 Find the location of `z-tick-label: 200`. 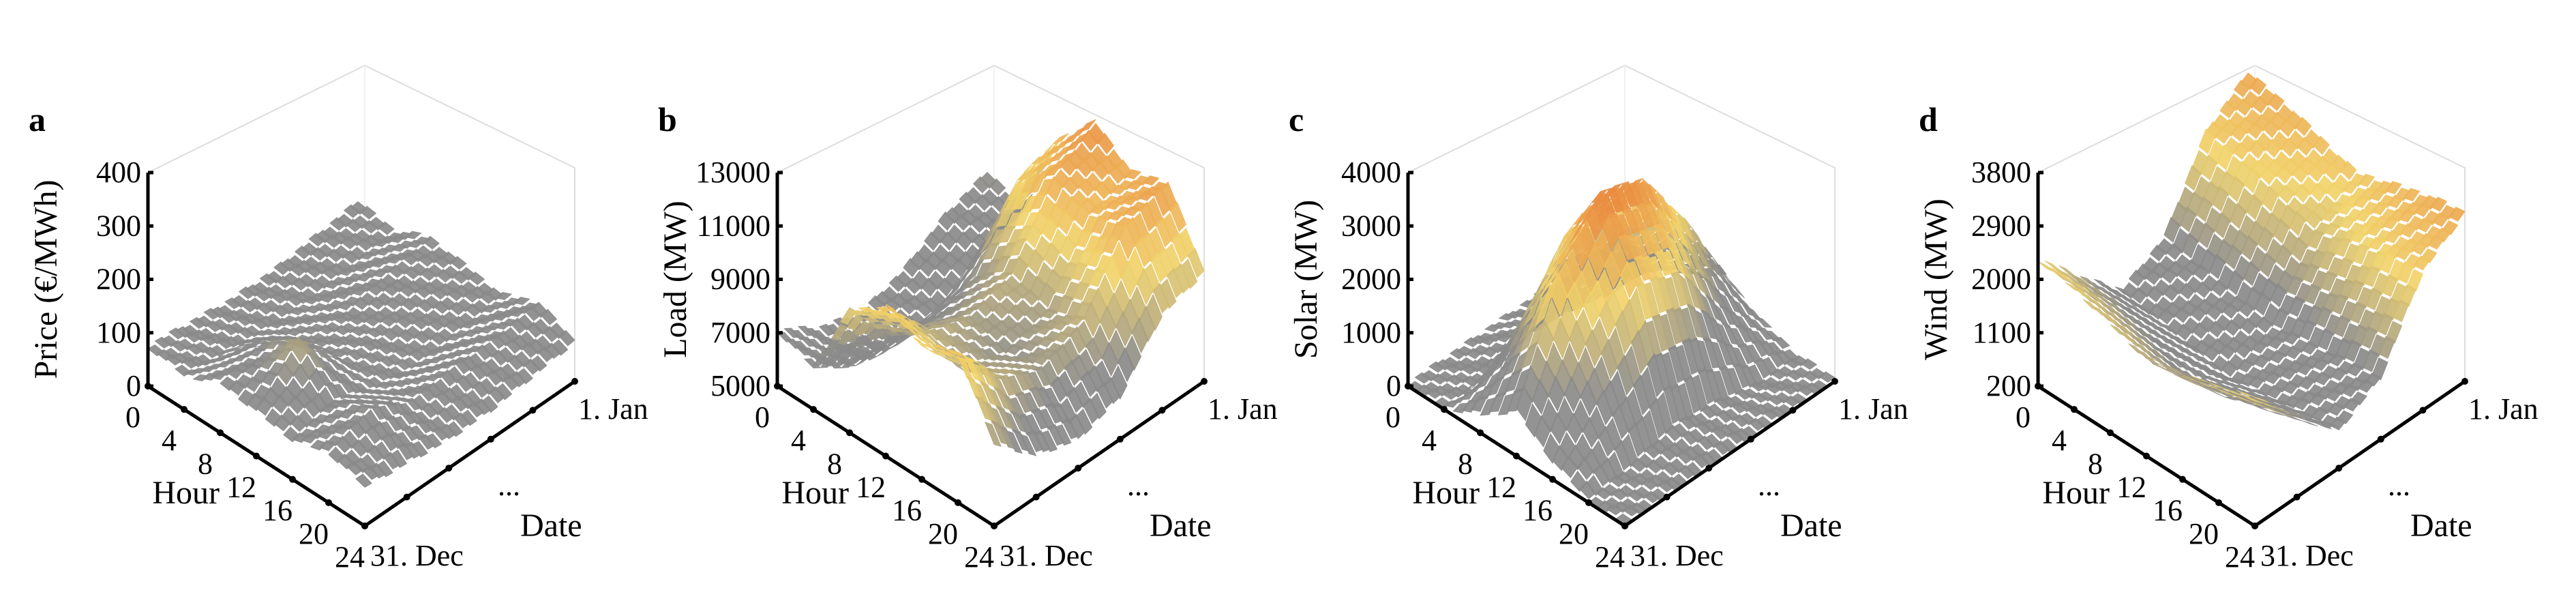

z-tick-label: 200 is located at coordinates (118, 279).